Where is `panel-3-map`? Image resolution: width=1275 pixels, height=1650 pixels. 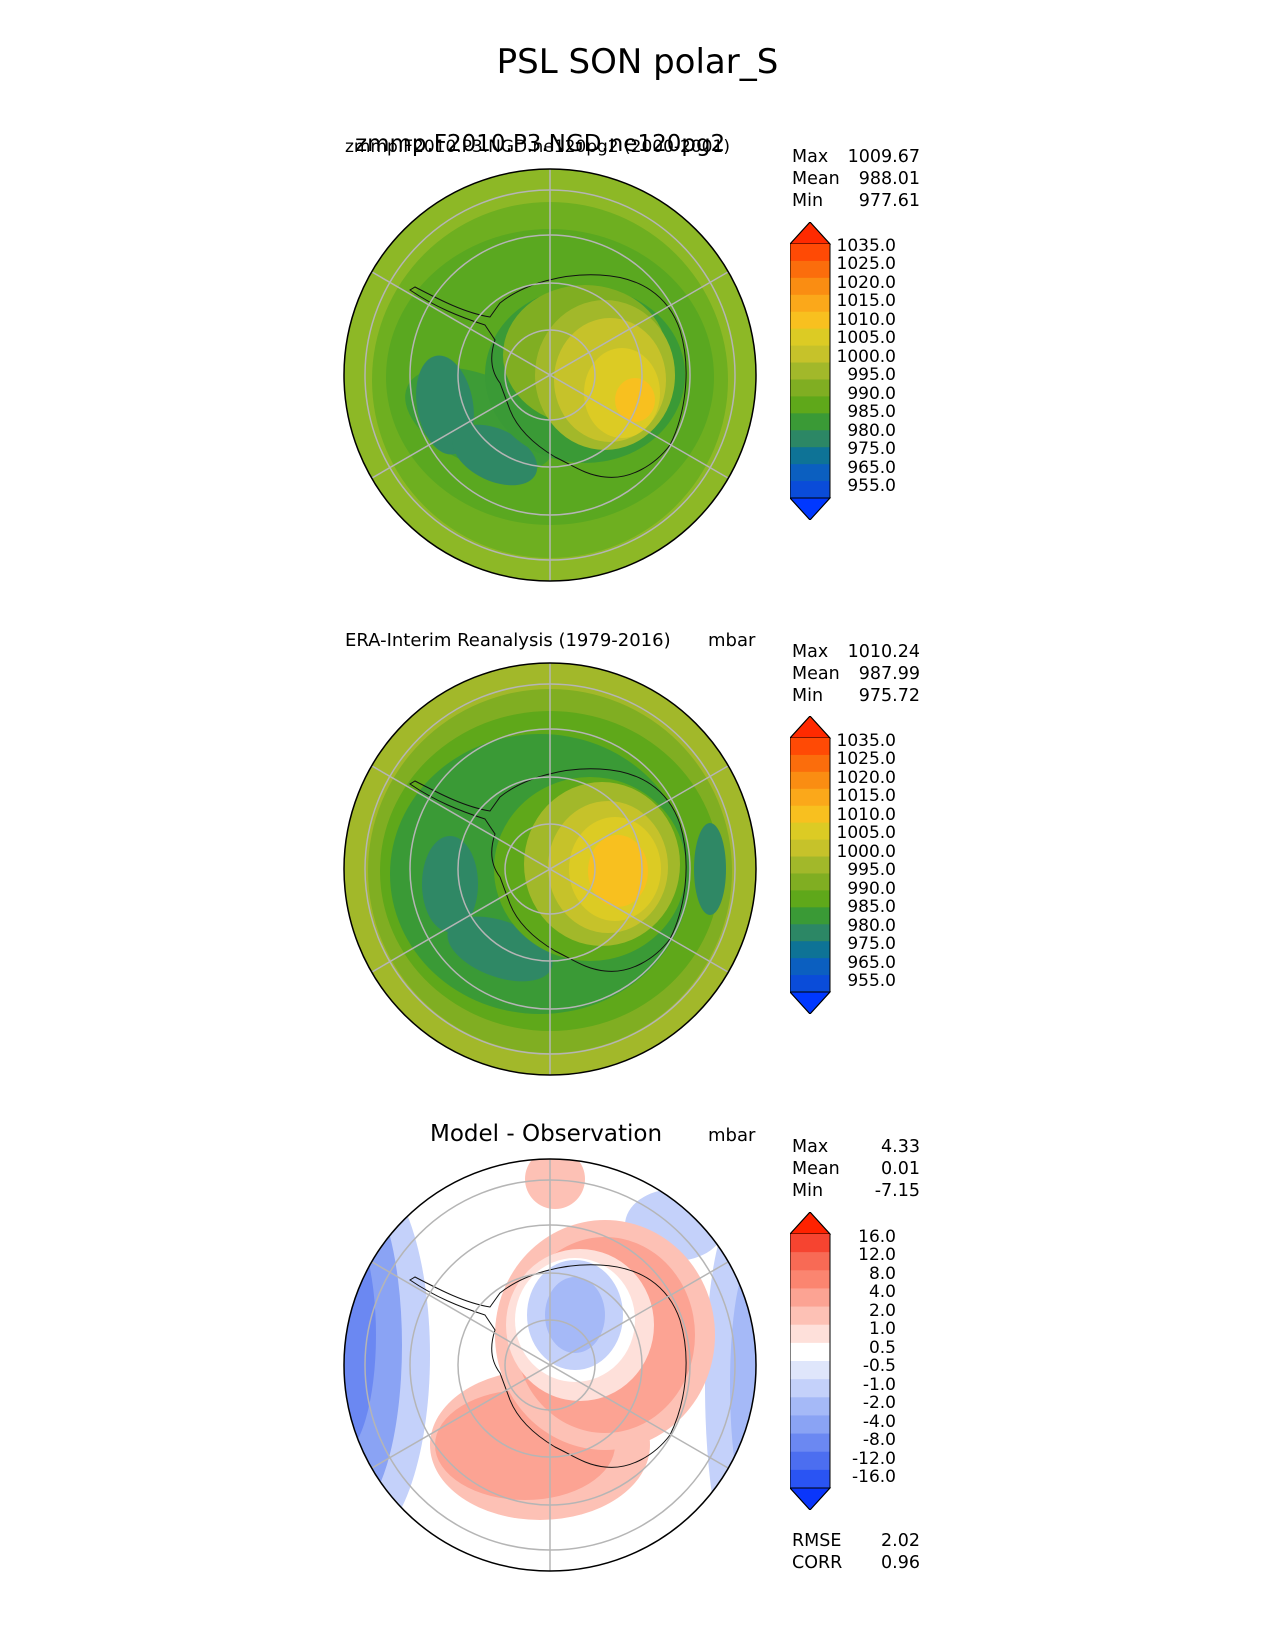
panel-3-map is located at coordinates (550, 1365).